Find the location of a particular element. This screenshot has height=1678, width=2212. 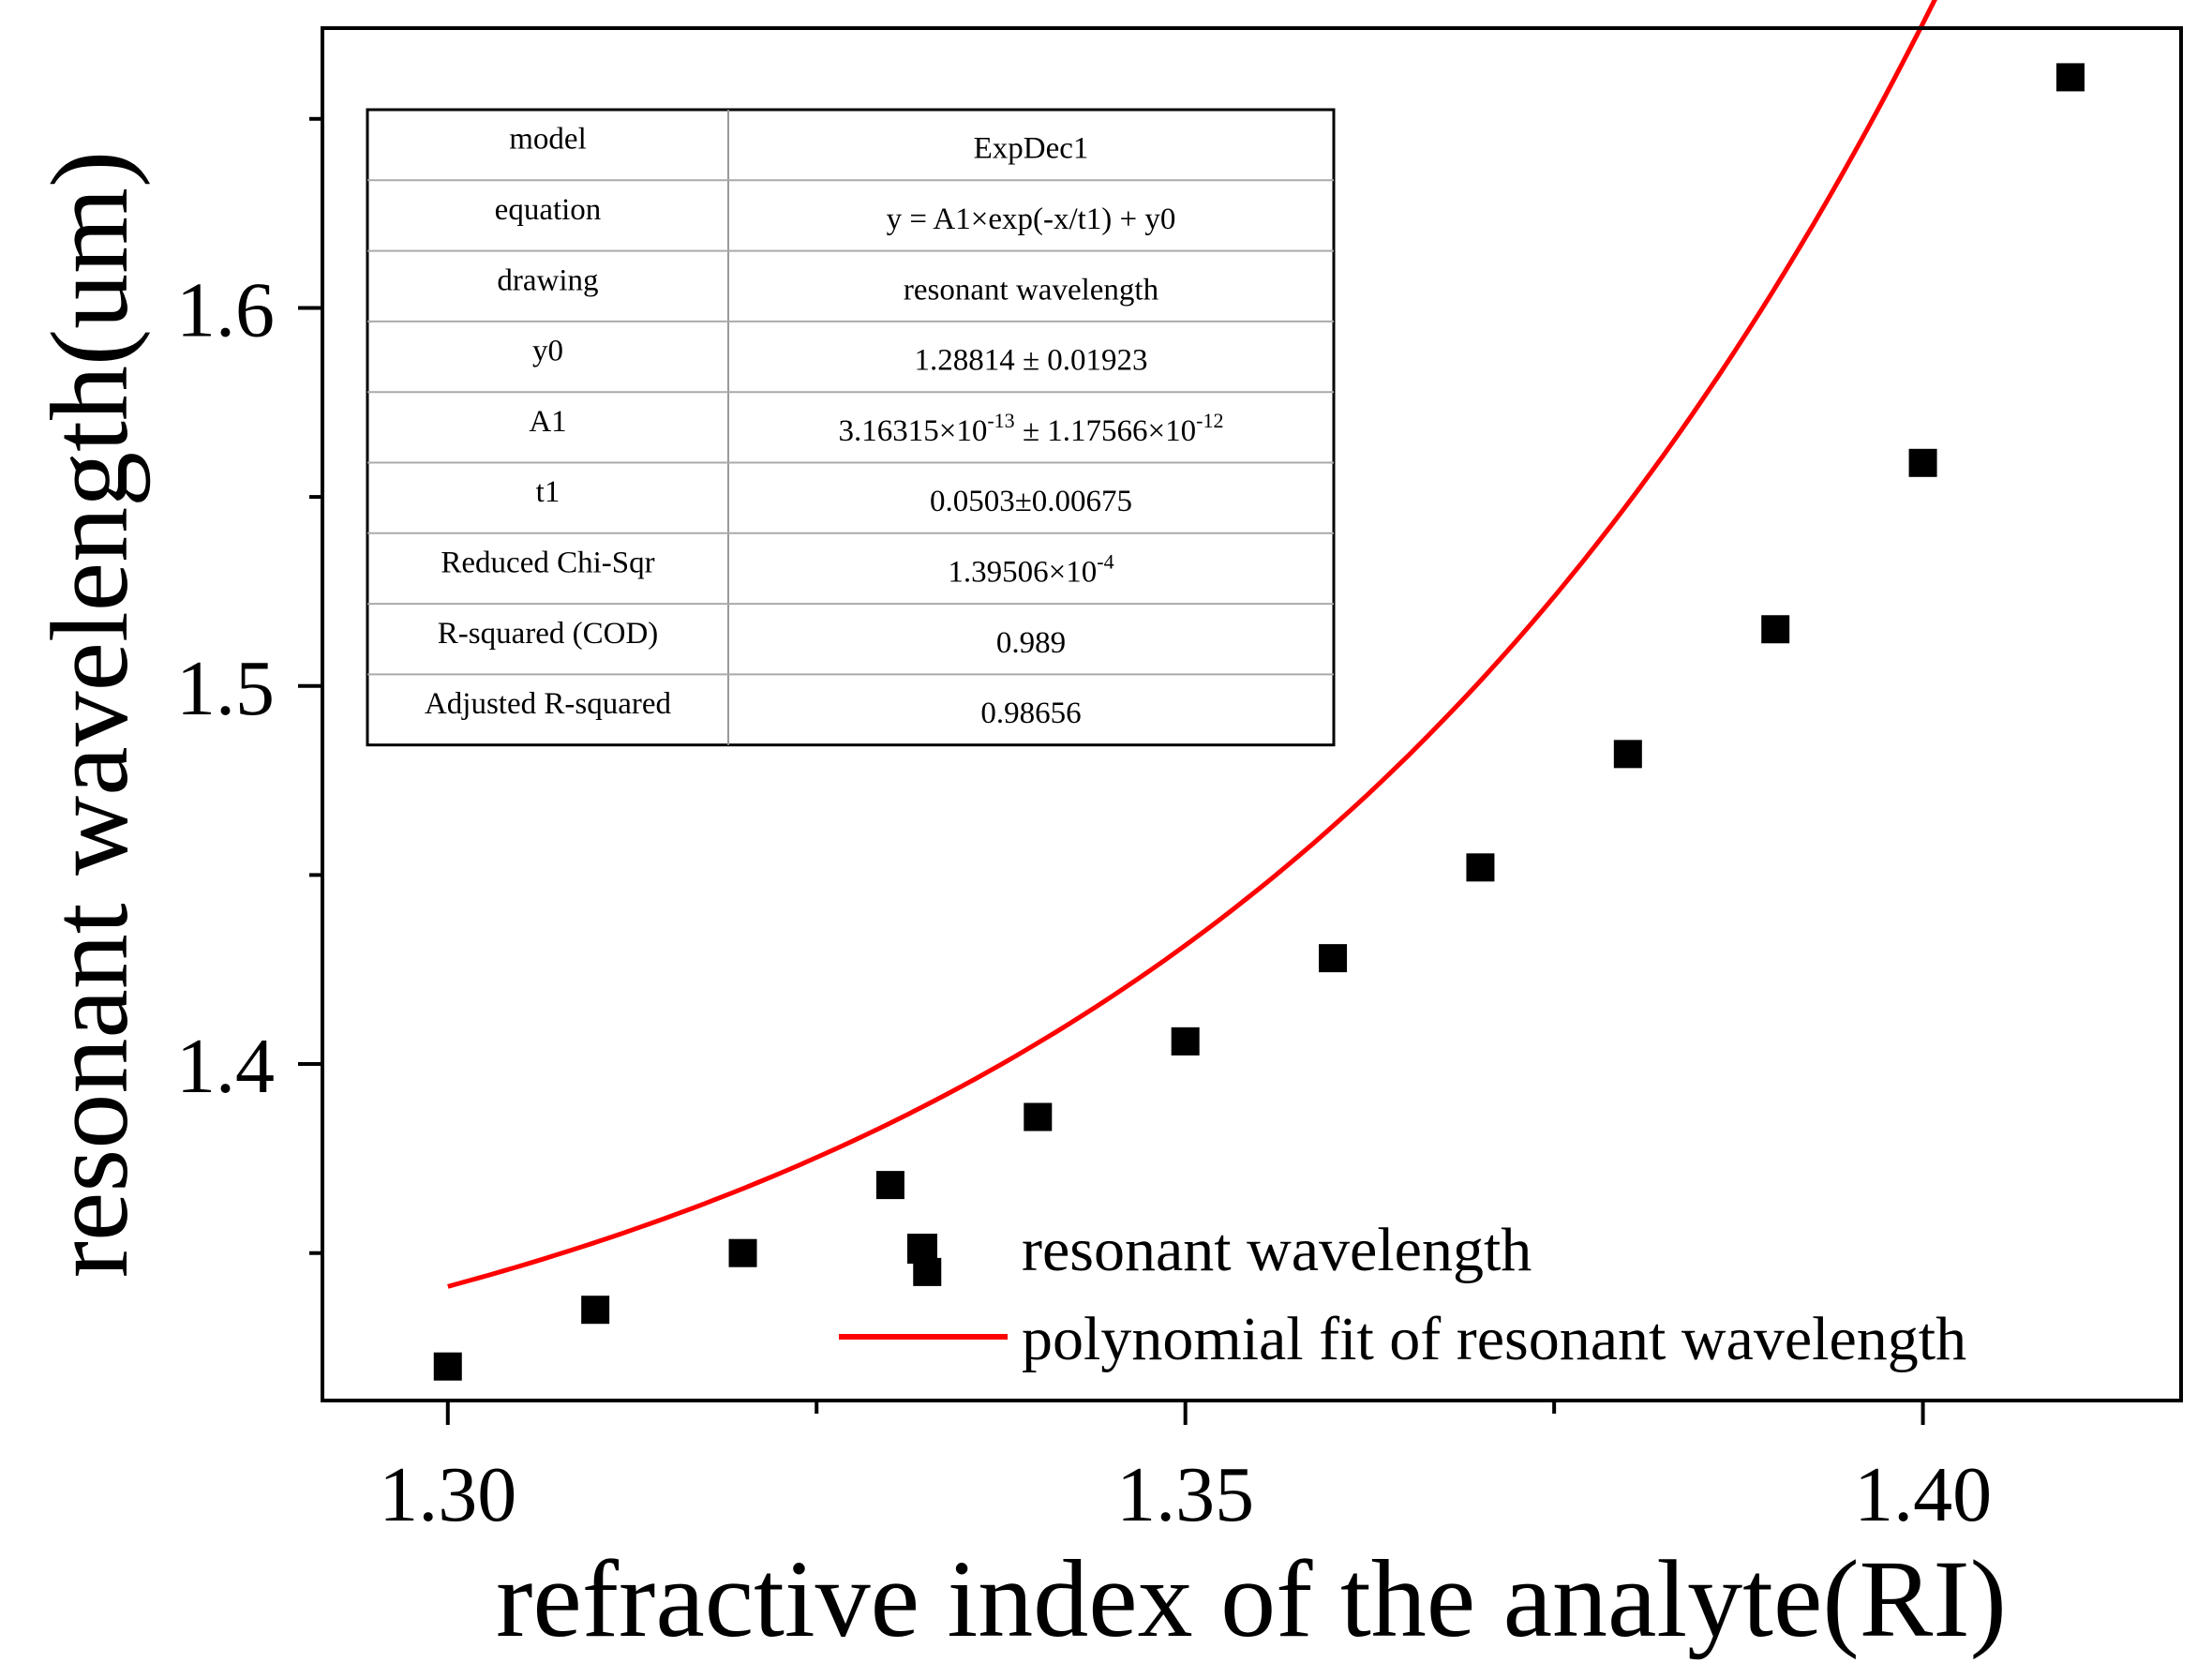

y-tick-label: 1.6 is located at coordinates (225, 309).